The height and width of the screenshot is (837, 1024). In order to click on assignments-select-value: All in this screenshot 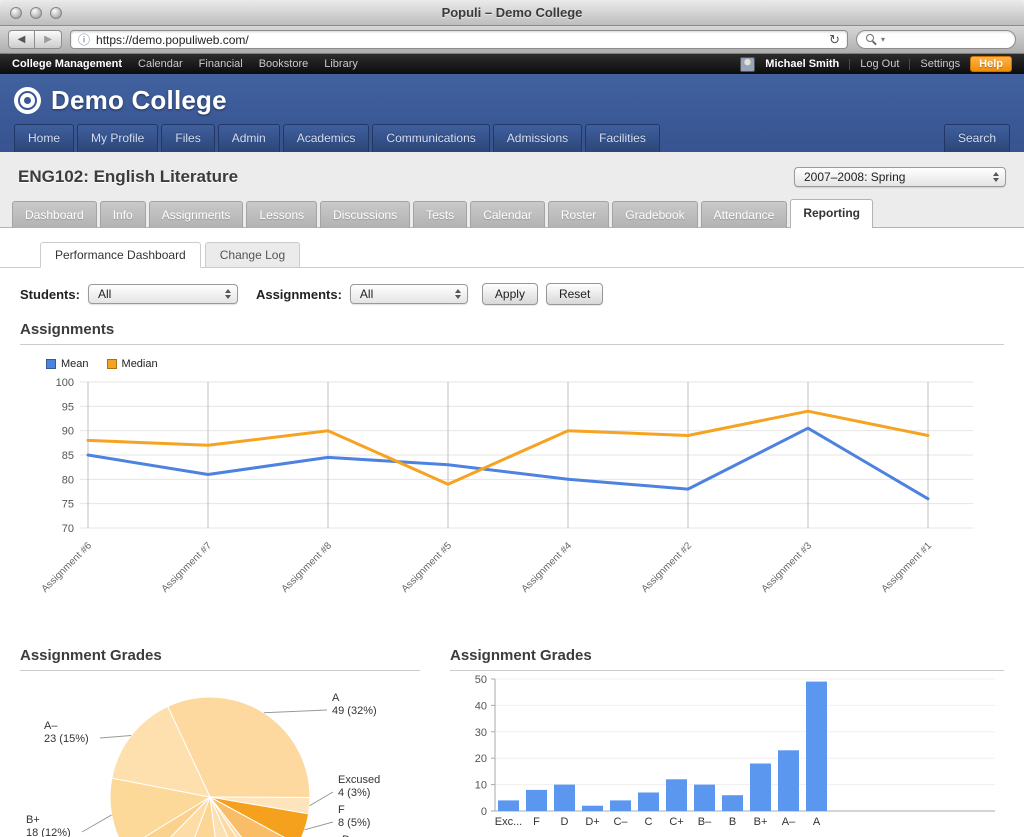, I will do `click(366, 294)`.